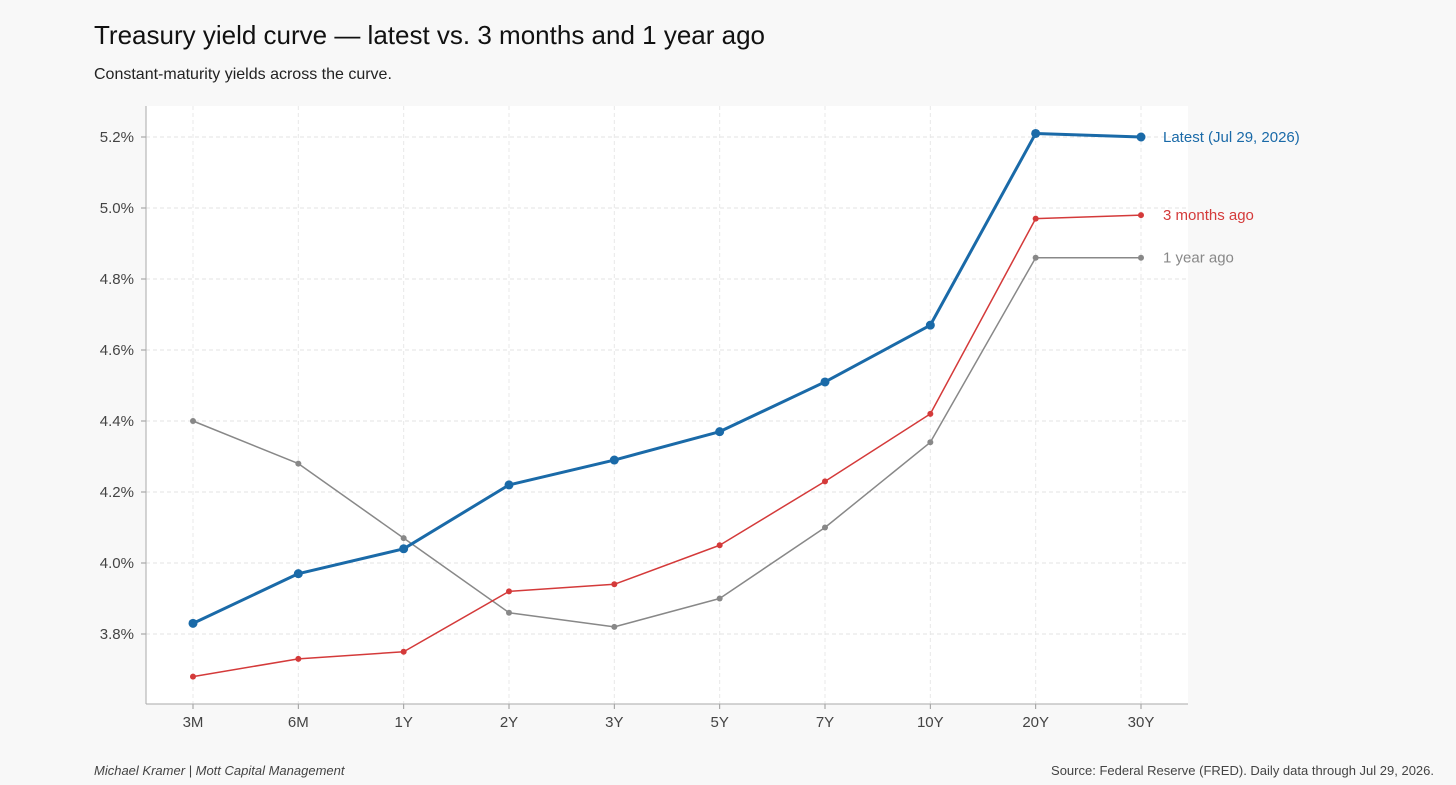  Describe the element at coordinates (825, 722) in the screenshot. I see `x-tick-label: 7Y` at that location.